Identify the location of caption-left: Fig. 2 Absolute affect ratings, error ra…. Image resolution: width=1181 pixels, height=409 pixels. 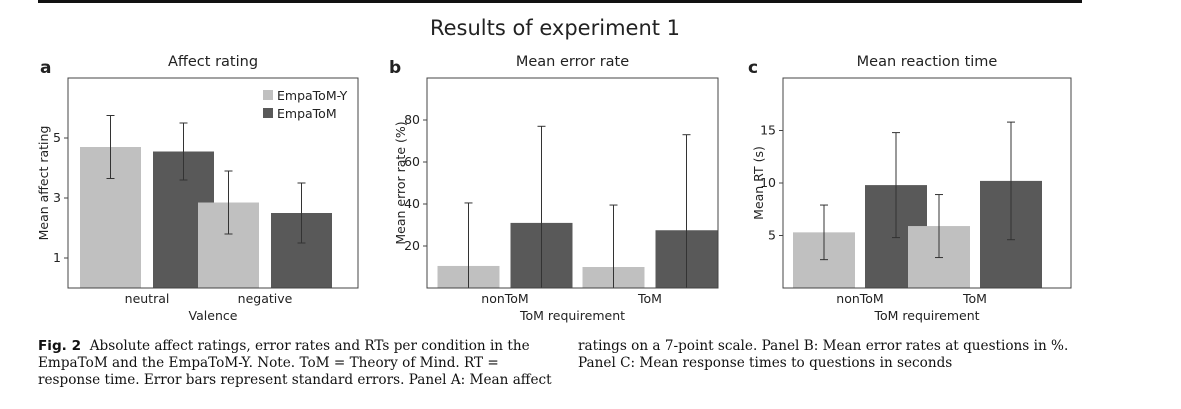
(298, 363).